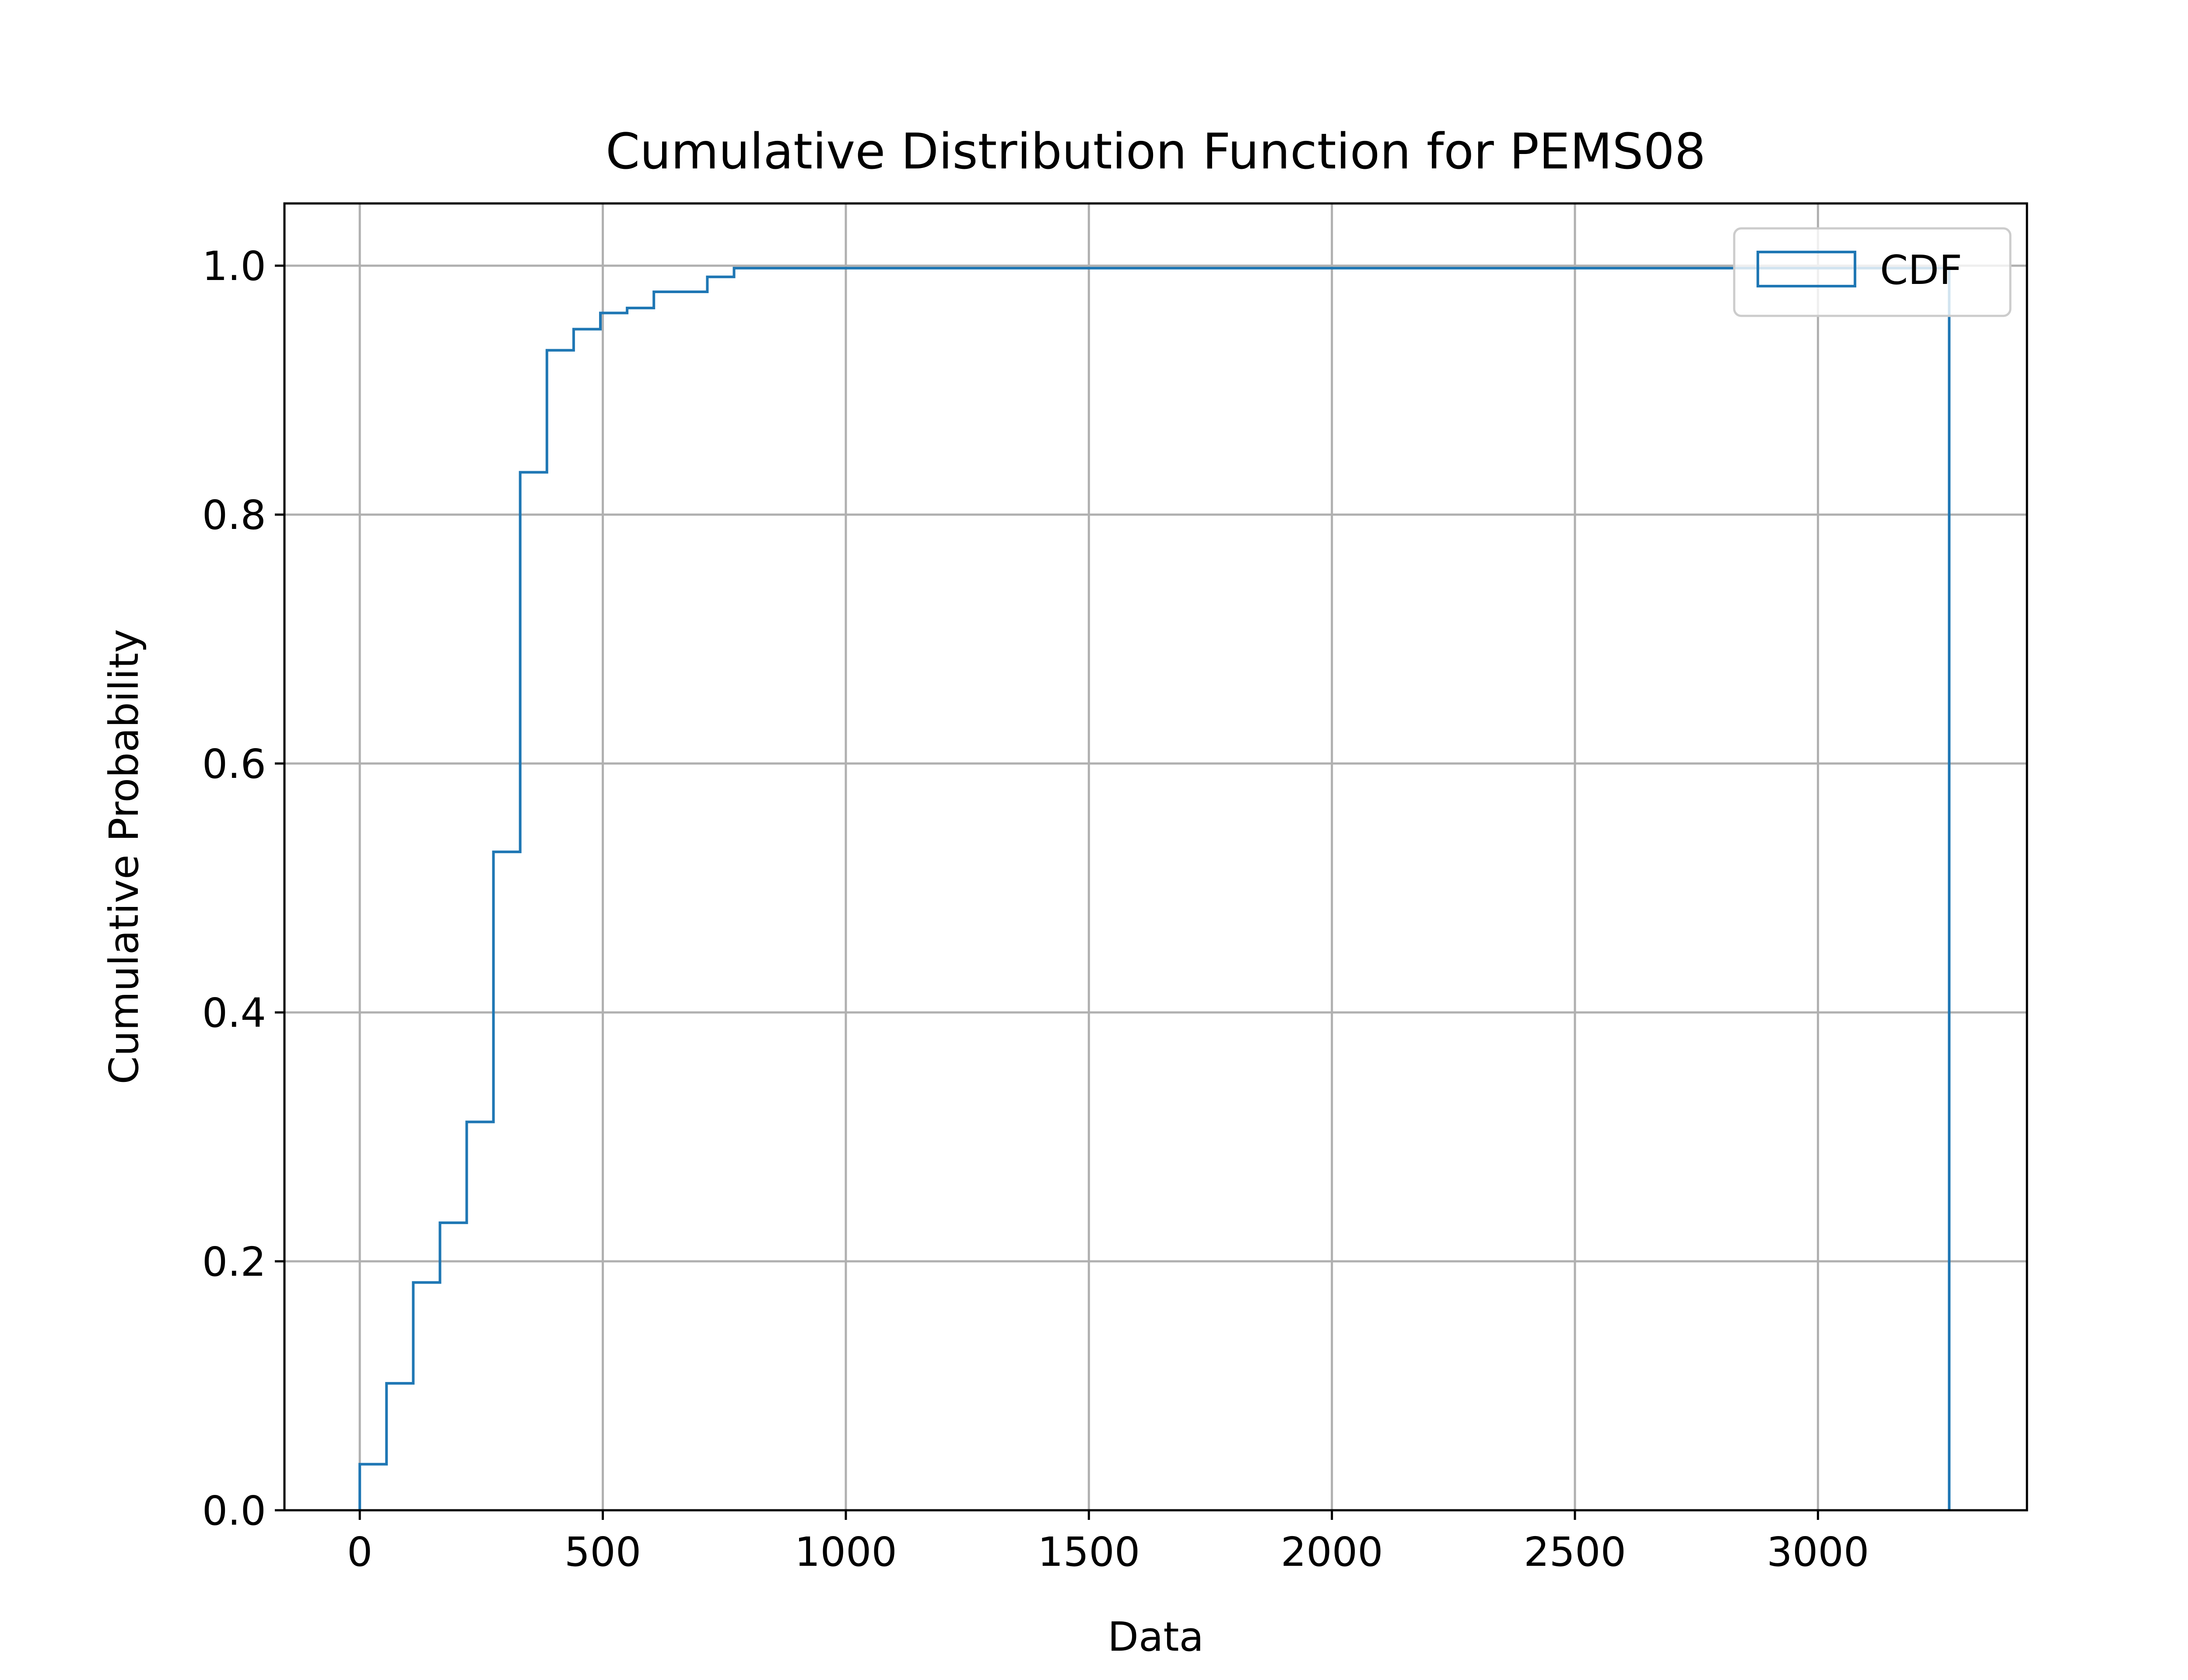 The width and height of the screenshot is (2188, 1680). What do you see at coordinates (234, 515) in the screenshot?
I see `y-tick-label: 0.8` at bounding box center [234, 515].